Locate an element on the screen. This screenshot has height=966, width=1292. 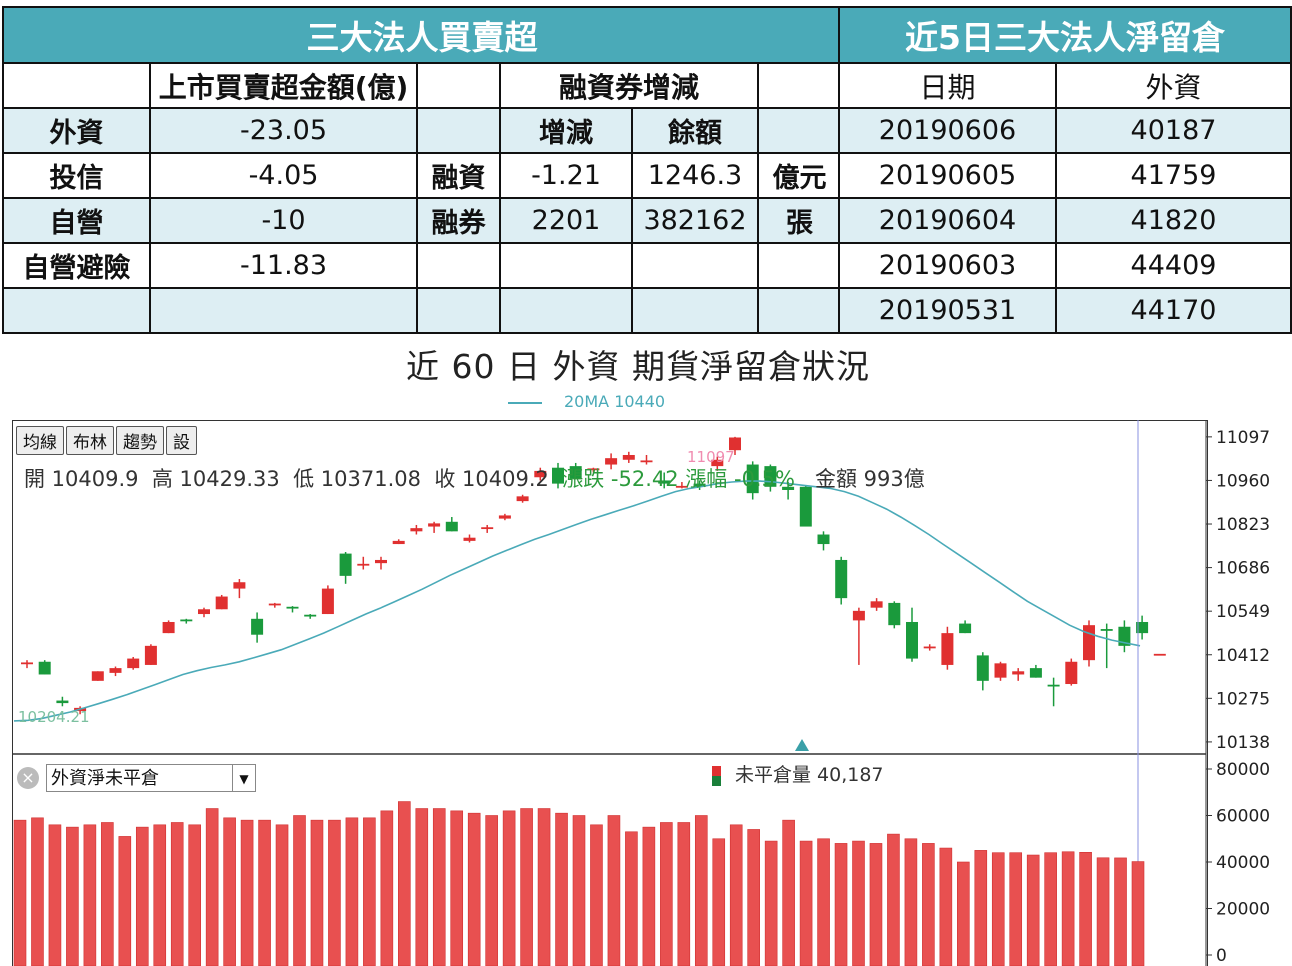
margin-unit: 張 is located at coordinates (799, 220).